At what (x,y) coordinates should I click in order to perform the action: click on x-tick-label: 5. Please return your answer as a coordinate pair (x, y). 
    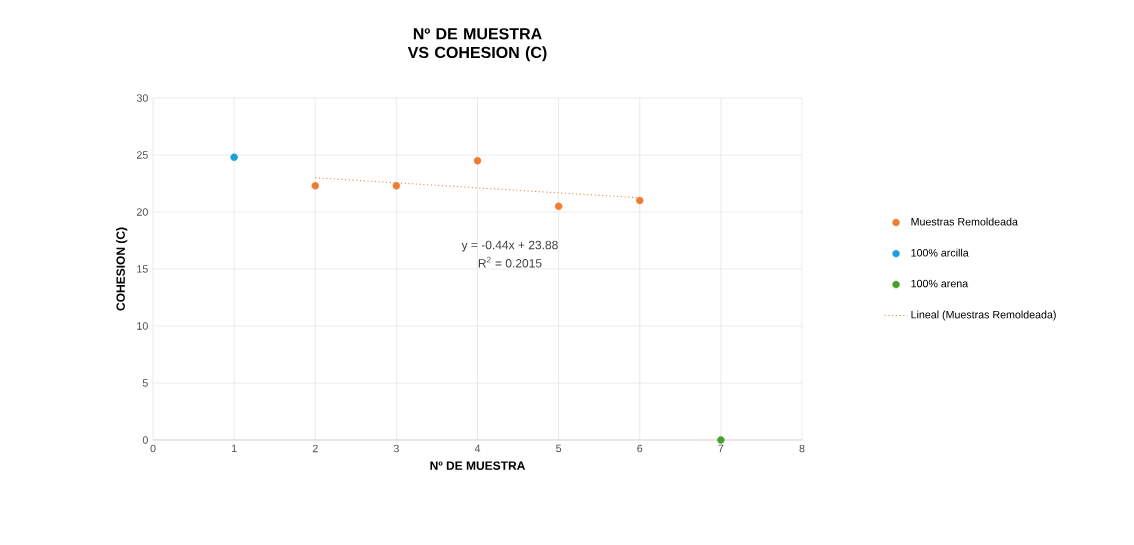
    Looking at the image, I should click on (559, 448).